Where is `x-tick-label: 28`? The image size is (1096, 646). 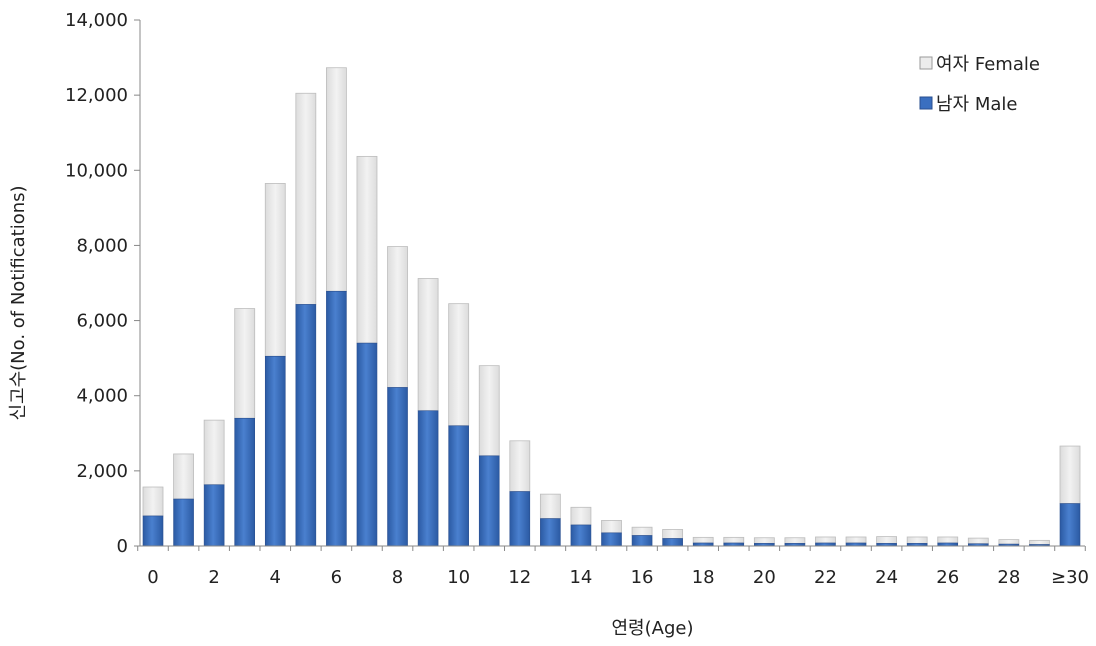
x-tick-label: 28 is located at coordinates (1008, 577).